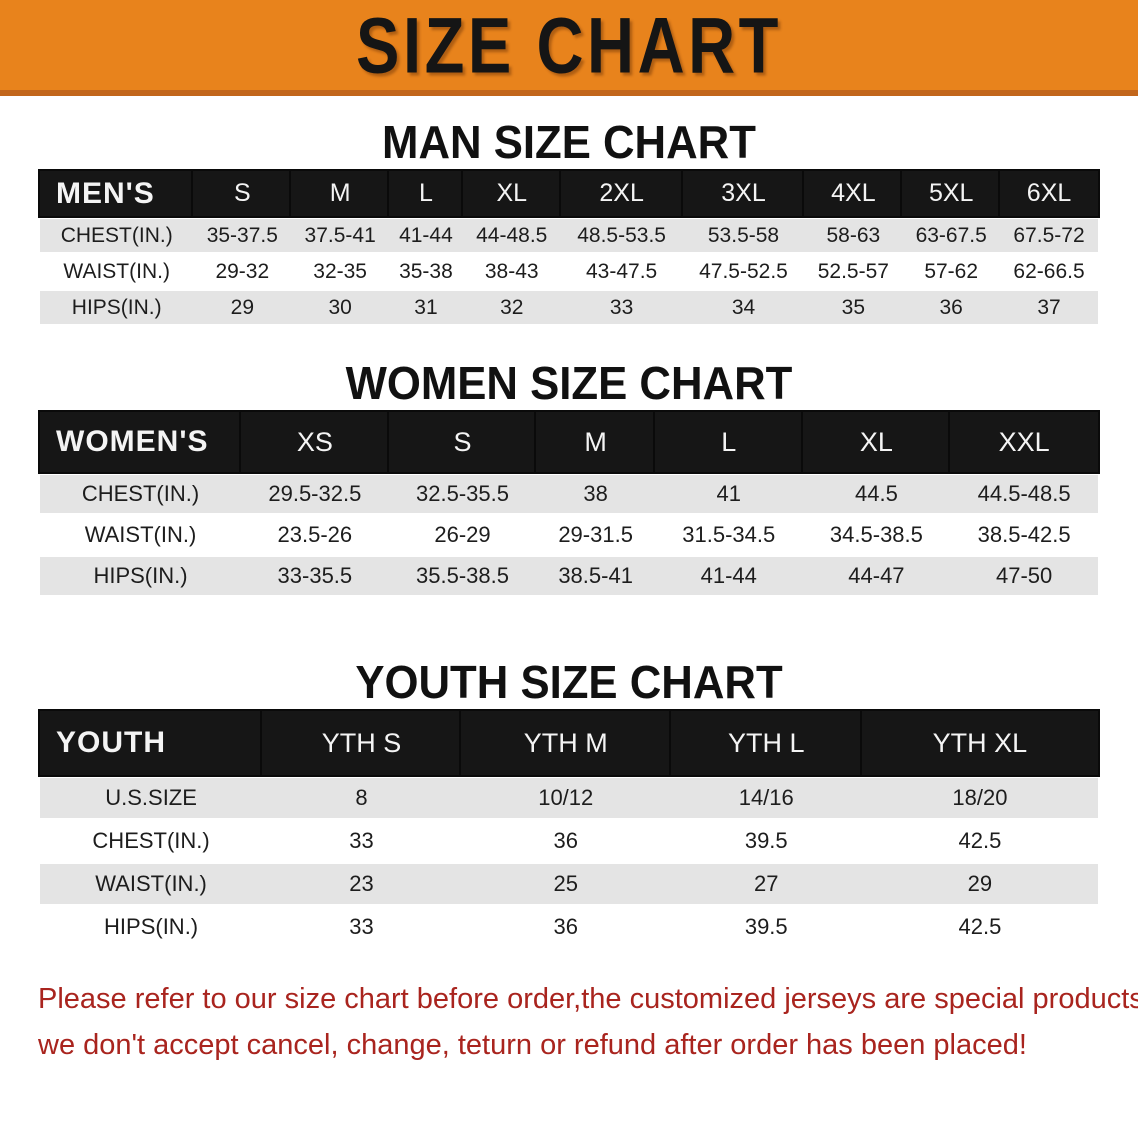 The height and width of the screenshot is (1132, 1138). Describe the element at coordinates (743, 271) in the screenshot. I see `size-value: 47.5-52.5` at that location.